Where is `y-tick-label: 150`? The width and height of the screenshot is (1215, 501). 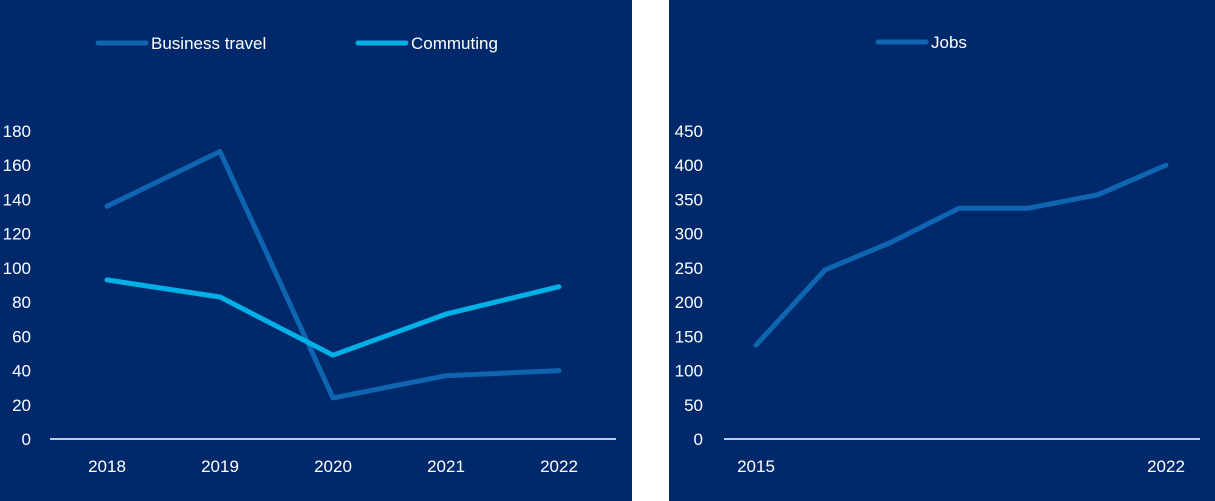 y-tick-label: 150 is located at coordinates (689, 336).